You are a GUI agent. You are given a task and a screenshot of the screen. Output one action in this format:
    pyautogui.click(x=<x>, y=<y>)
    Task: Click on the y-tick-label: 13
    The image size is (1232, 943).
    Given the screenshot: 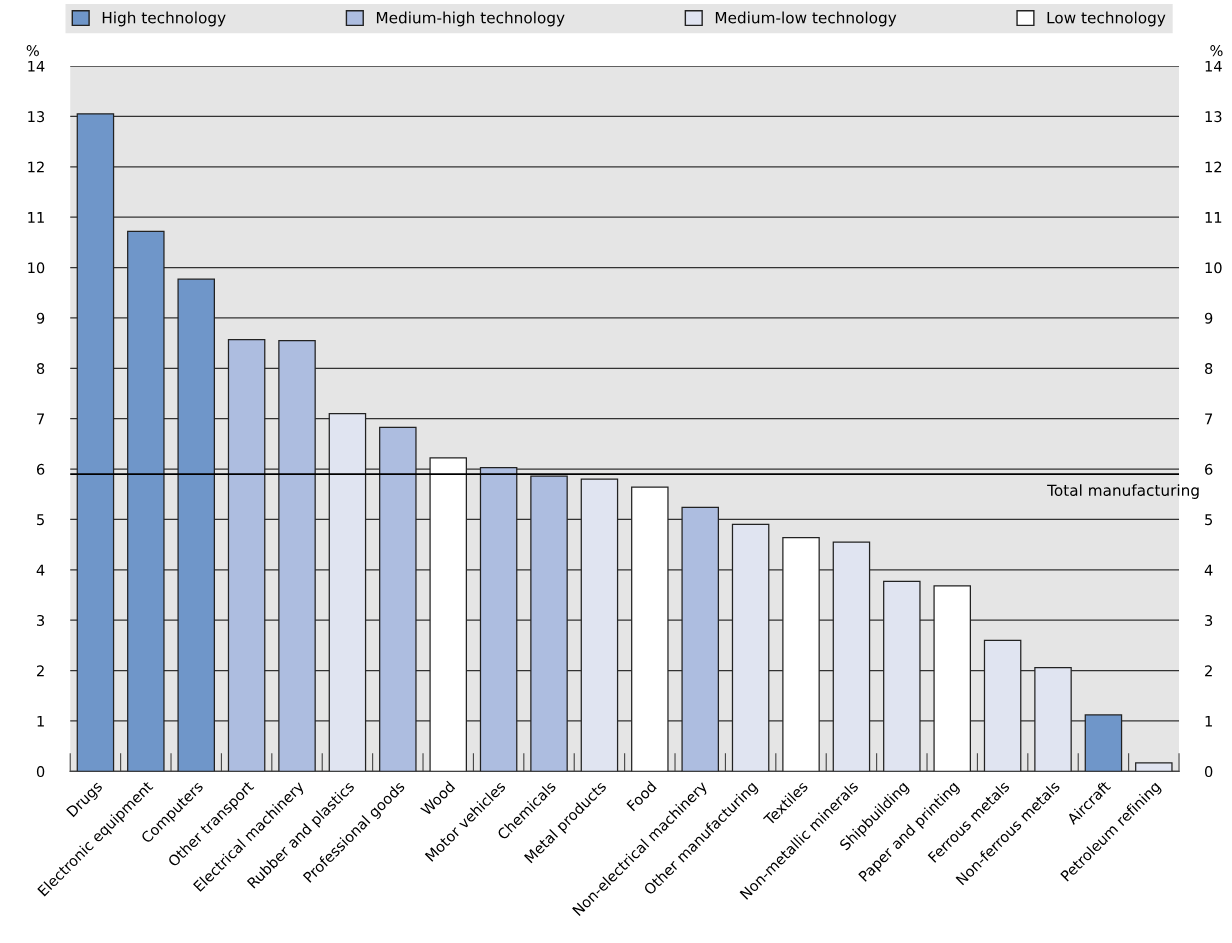 What is the action you would take?
    pyautogui.click(x=36, y=117)
    